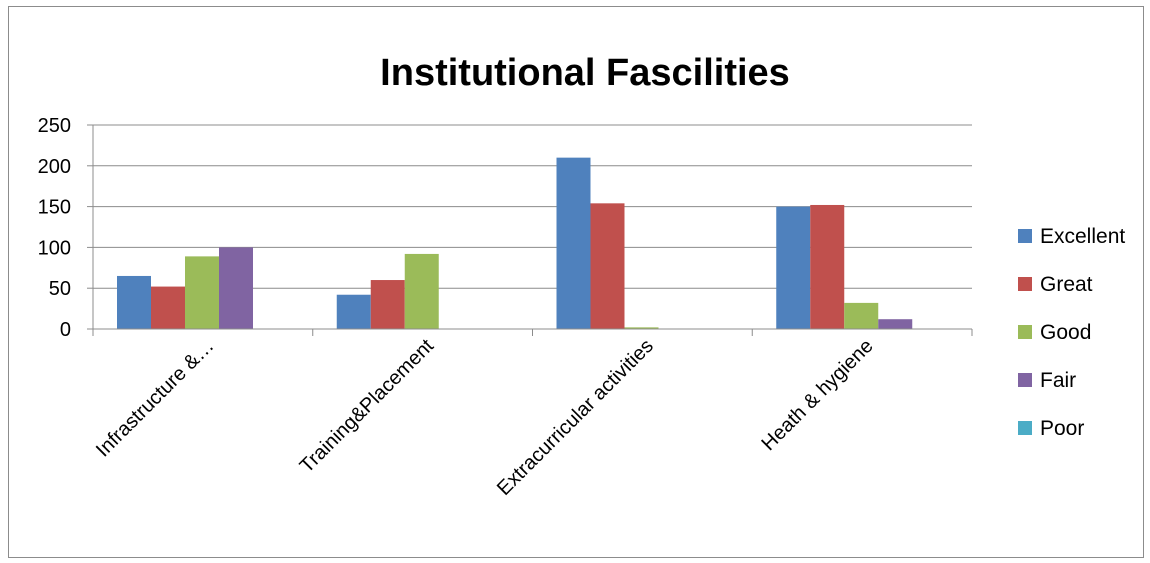  I want to click on y-tick-label: 200, so click(54, 167).